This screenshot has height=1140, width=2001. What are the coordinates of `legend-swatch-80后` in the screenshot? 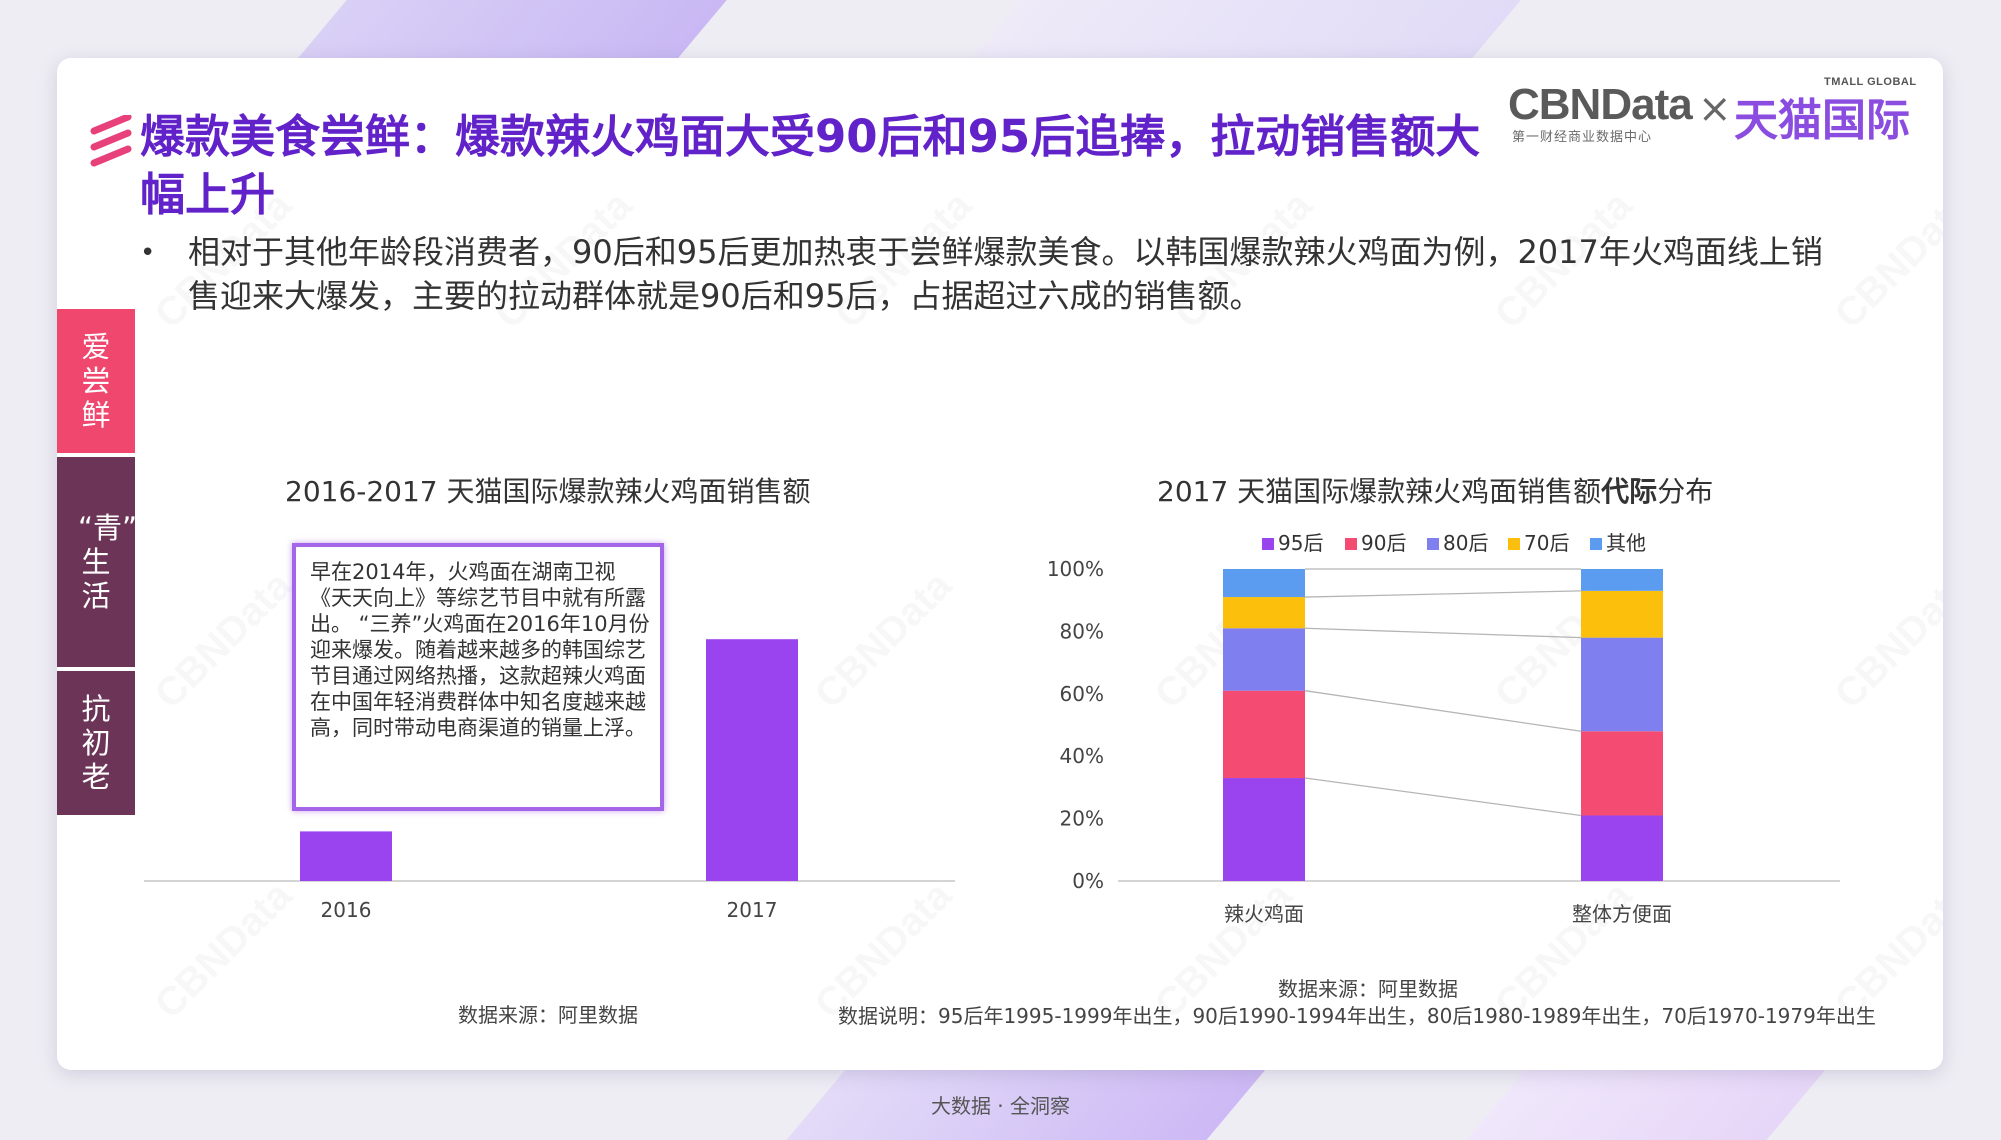 It's located at (1433, 544).